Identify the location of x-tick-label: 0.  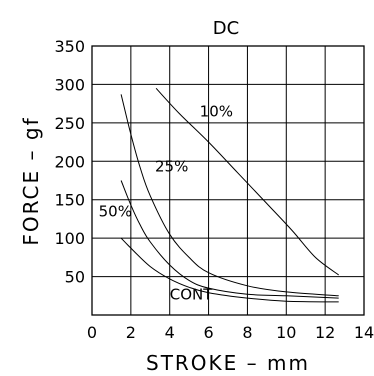
(92, 332).